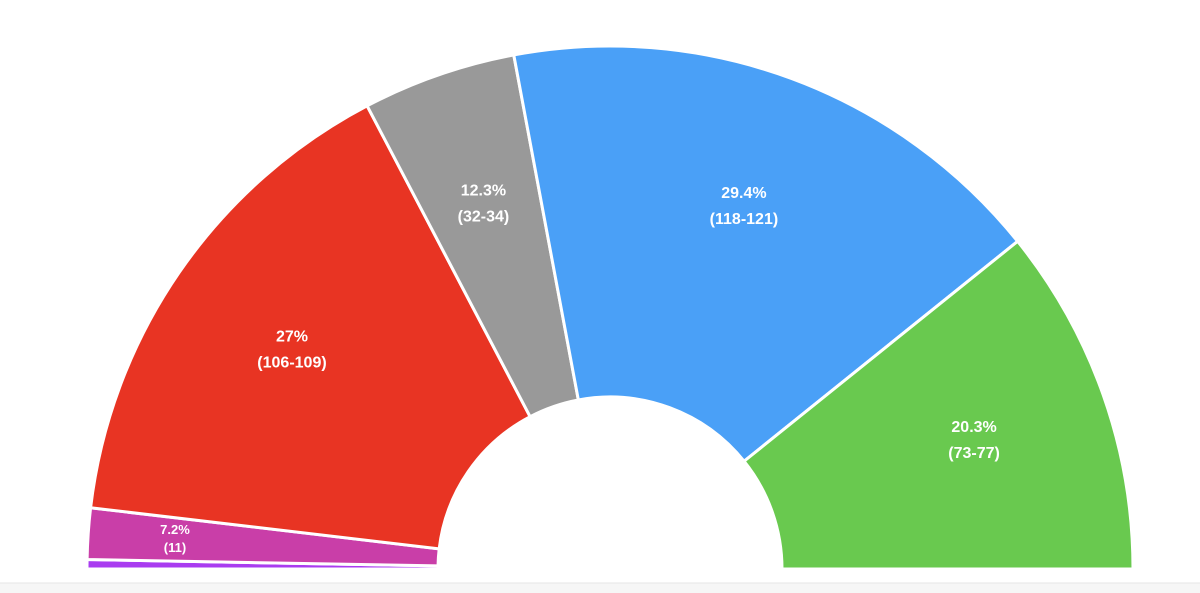  I want to click on footer-strip, so click(600, 588).